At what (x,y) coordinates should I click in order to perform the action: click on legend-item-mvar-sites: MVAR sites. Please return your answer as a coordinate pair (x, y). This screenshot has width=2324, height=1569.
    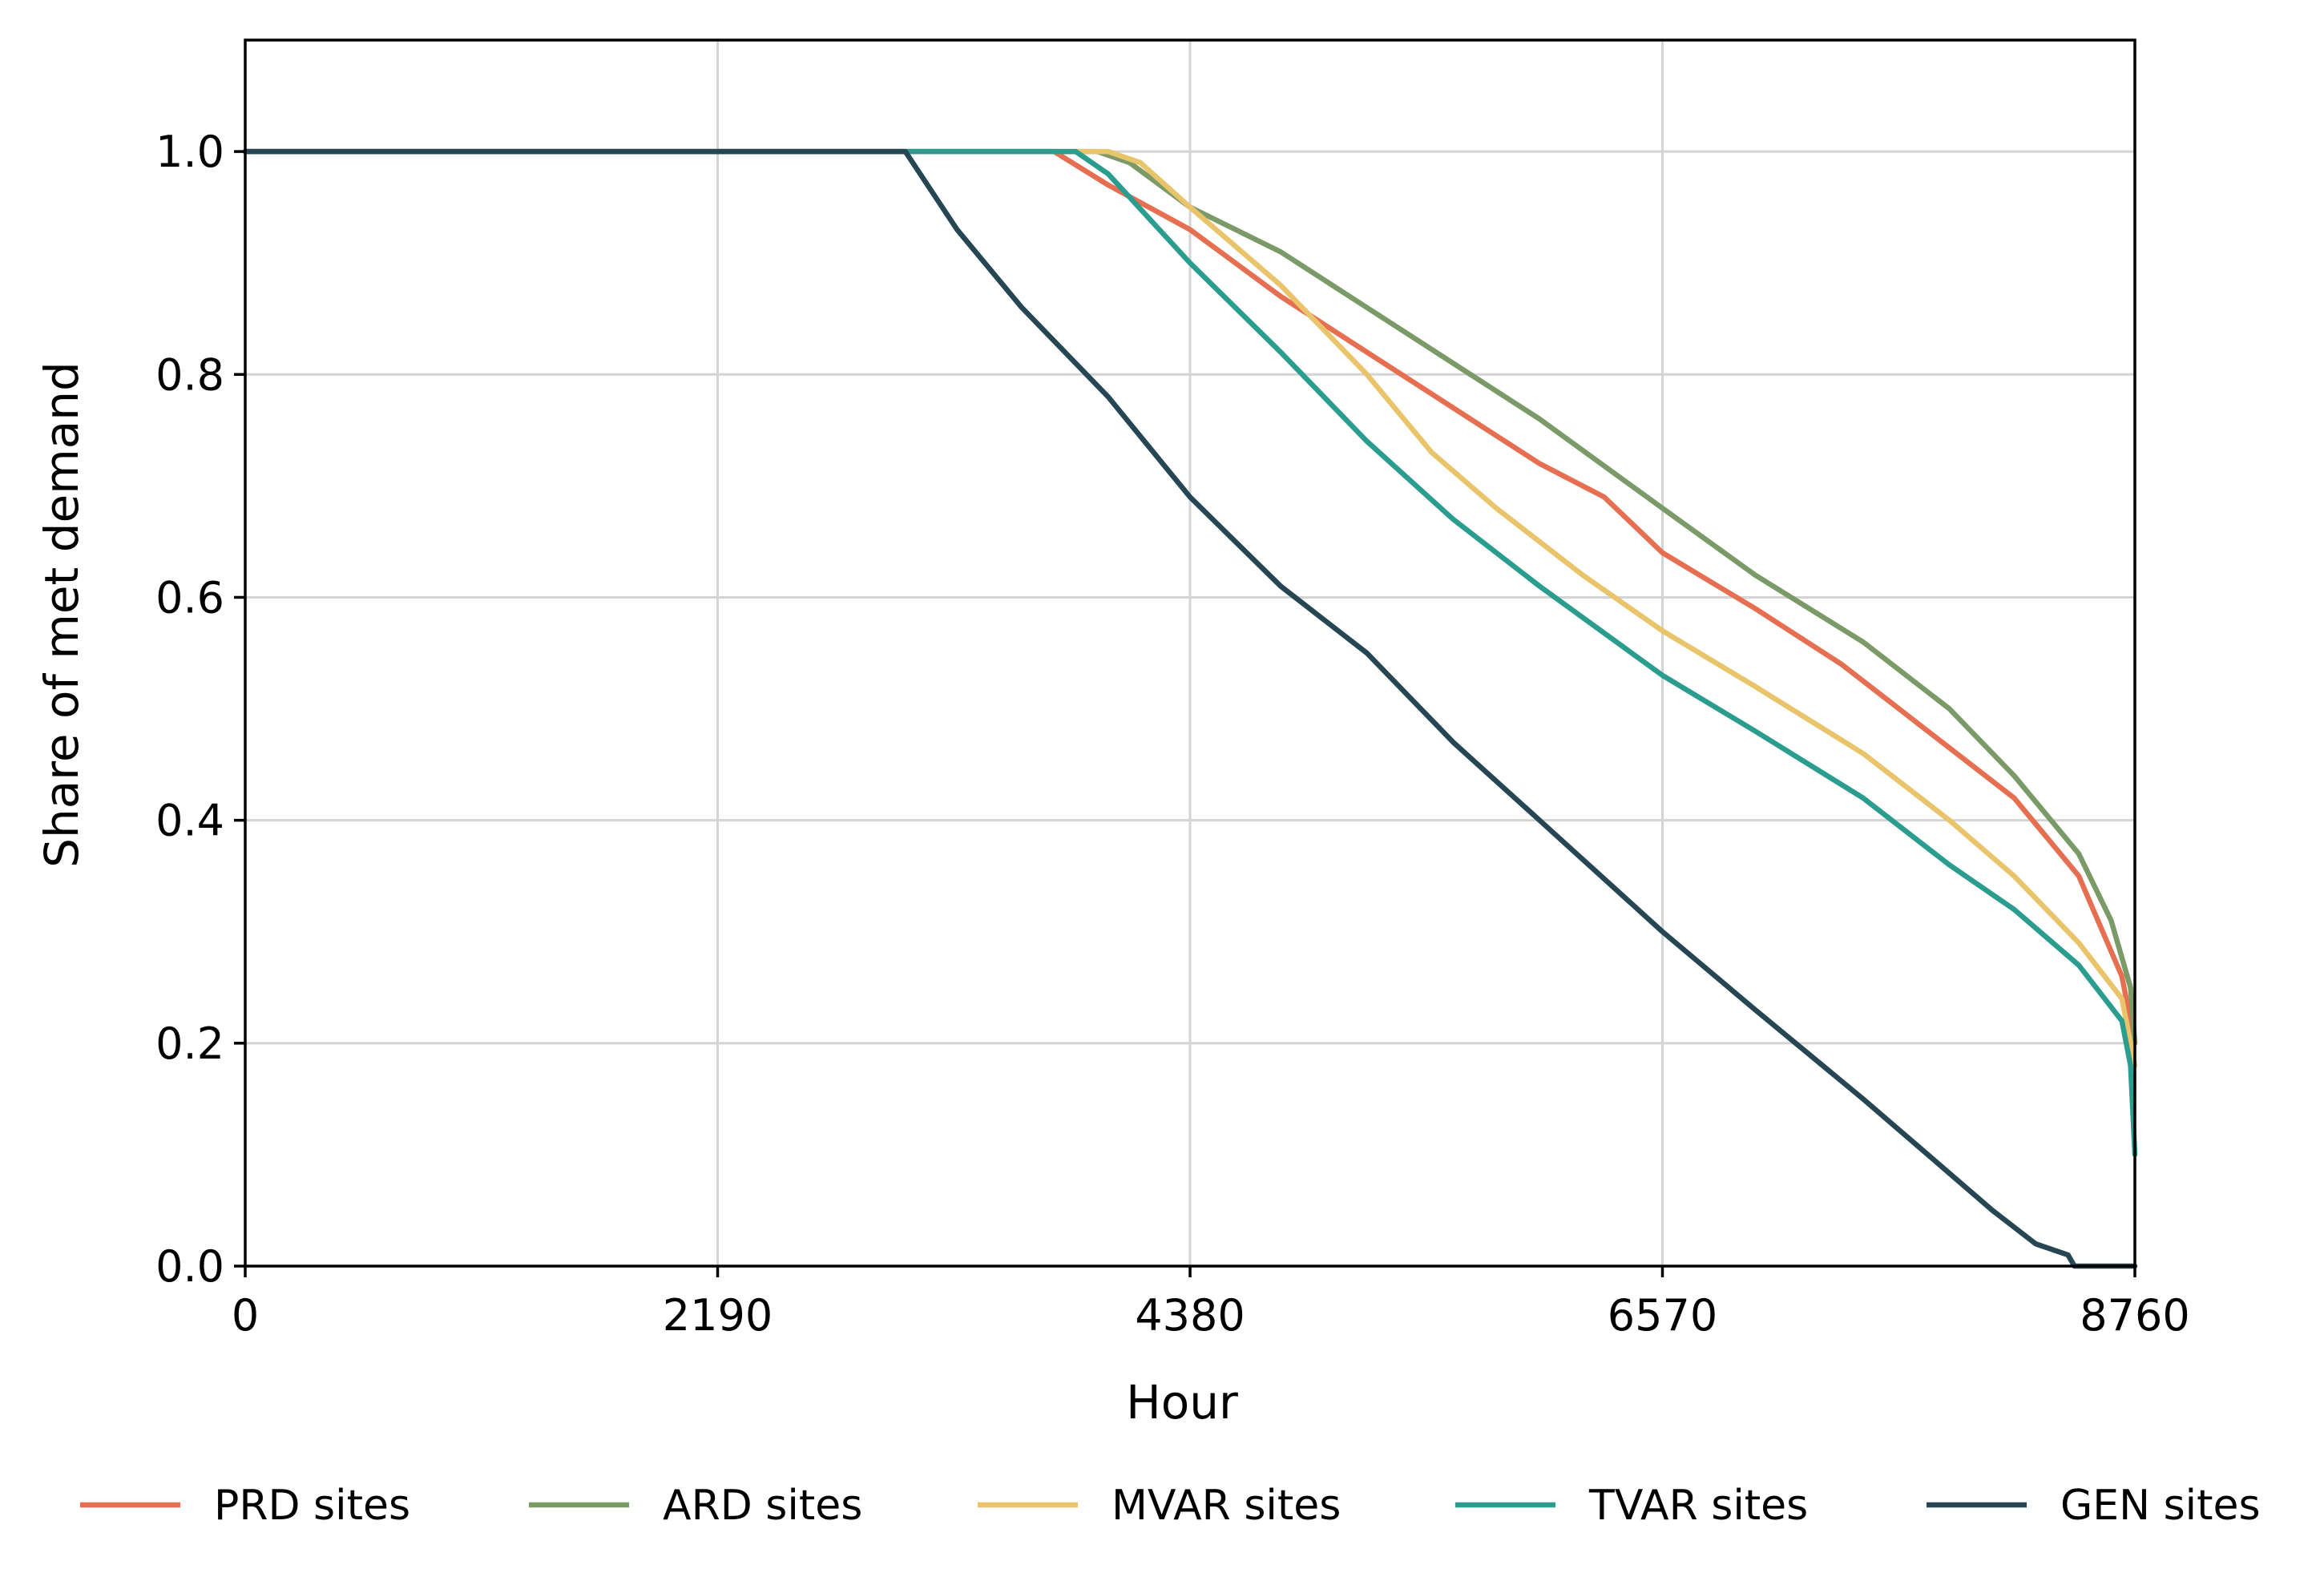
    Looking at the image, I should click on (1159, 1506).